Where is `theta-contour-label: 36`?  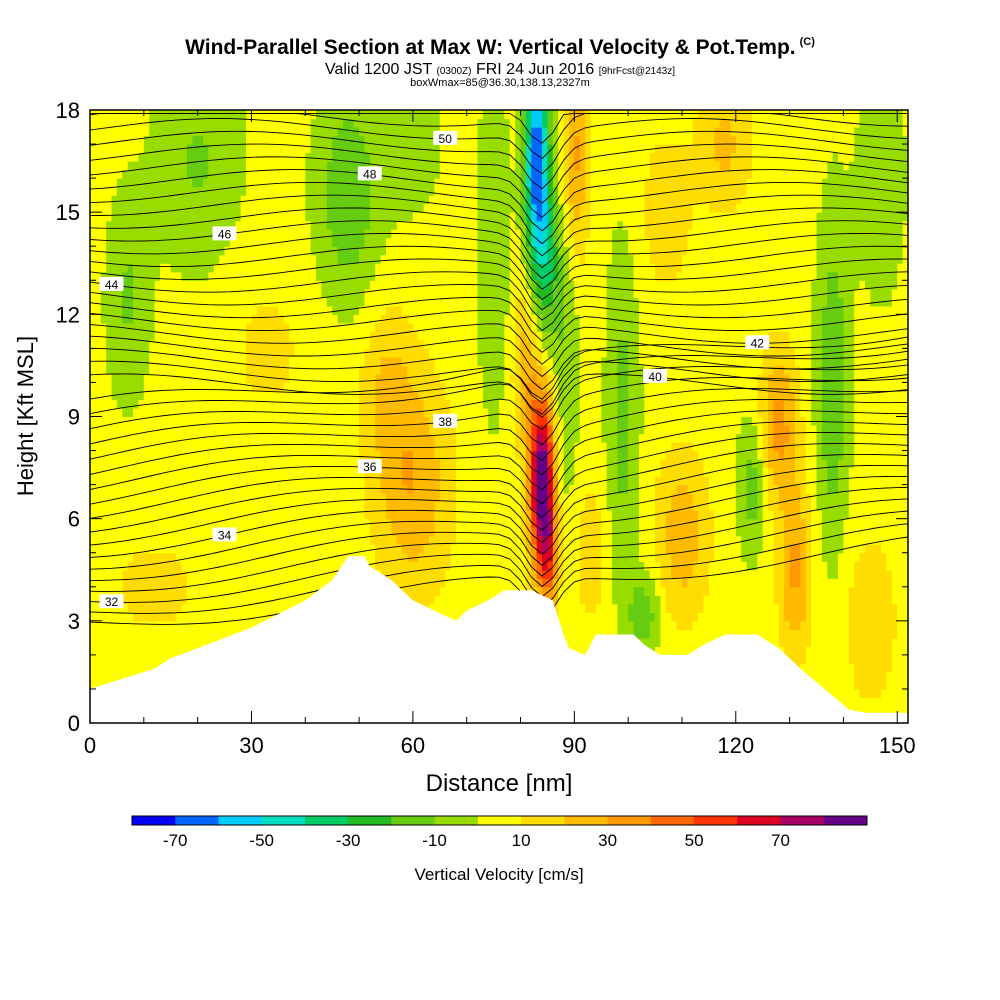
theta-contour-label: 36 is located at coordinates (369, 466).